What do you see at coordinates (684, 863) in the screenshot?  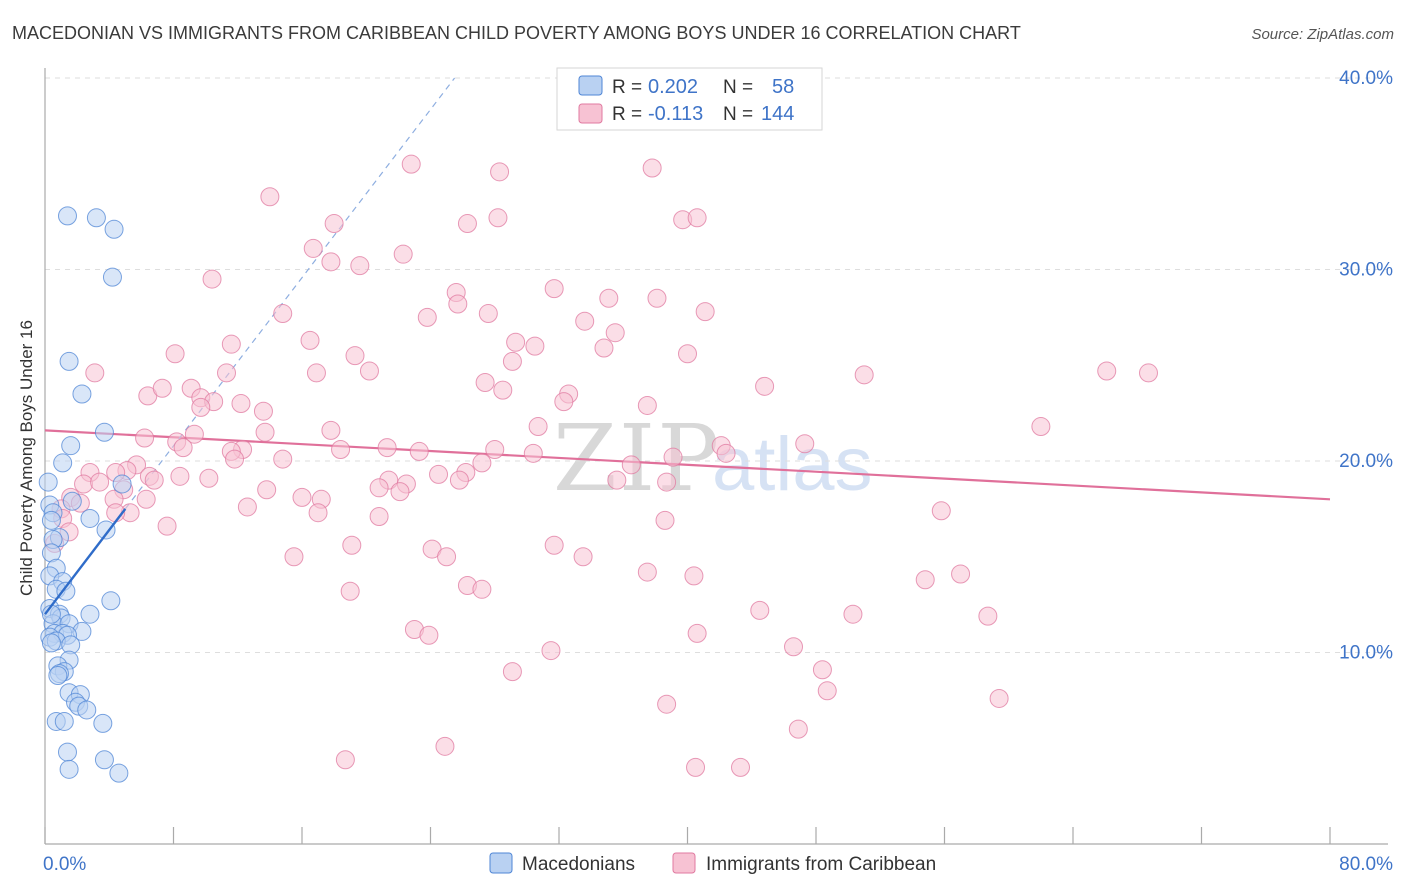 I see `legend-swatch-caribbean` at bounding box center [684, 863].